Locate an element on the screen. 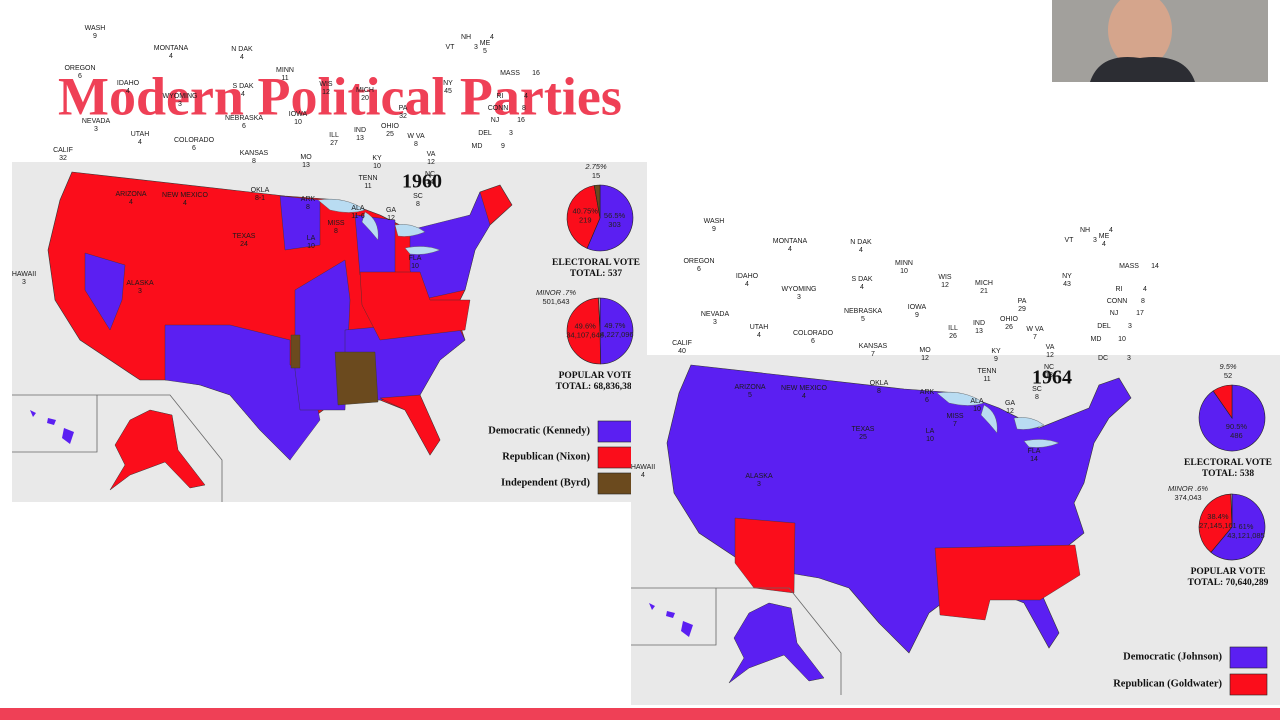 Image resolution: width=1280 pixels, height=725 pixels. state-name: NEBRASKA is located at coordinates (863, 311).